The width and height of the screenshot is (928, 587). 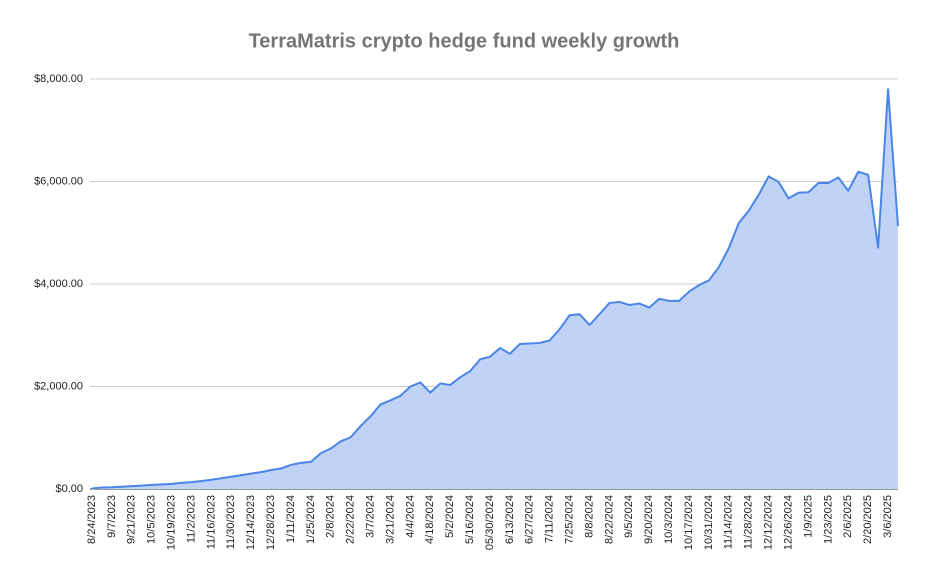 I want to click on x-tick-label: 8/8/2024, so click(x=589, y=516).